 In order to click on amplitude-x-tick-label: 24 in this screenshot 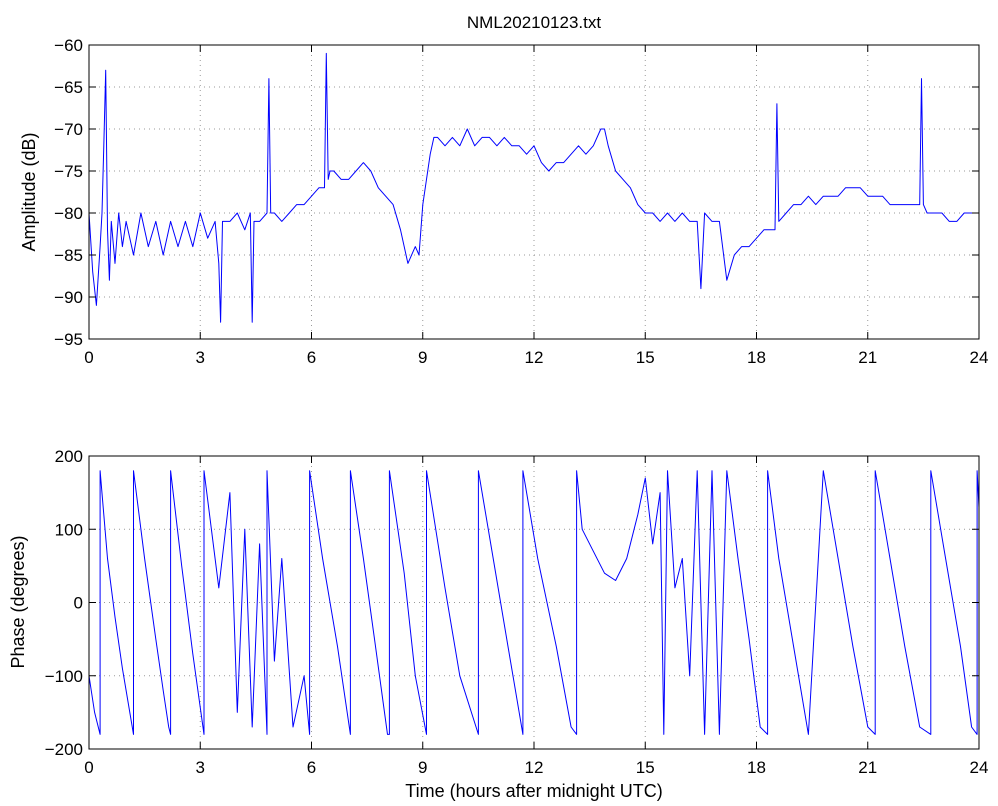, I will do `click(979, 357)`.